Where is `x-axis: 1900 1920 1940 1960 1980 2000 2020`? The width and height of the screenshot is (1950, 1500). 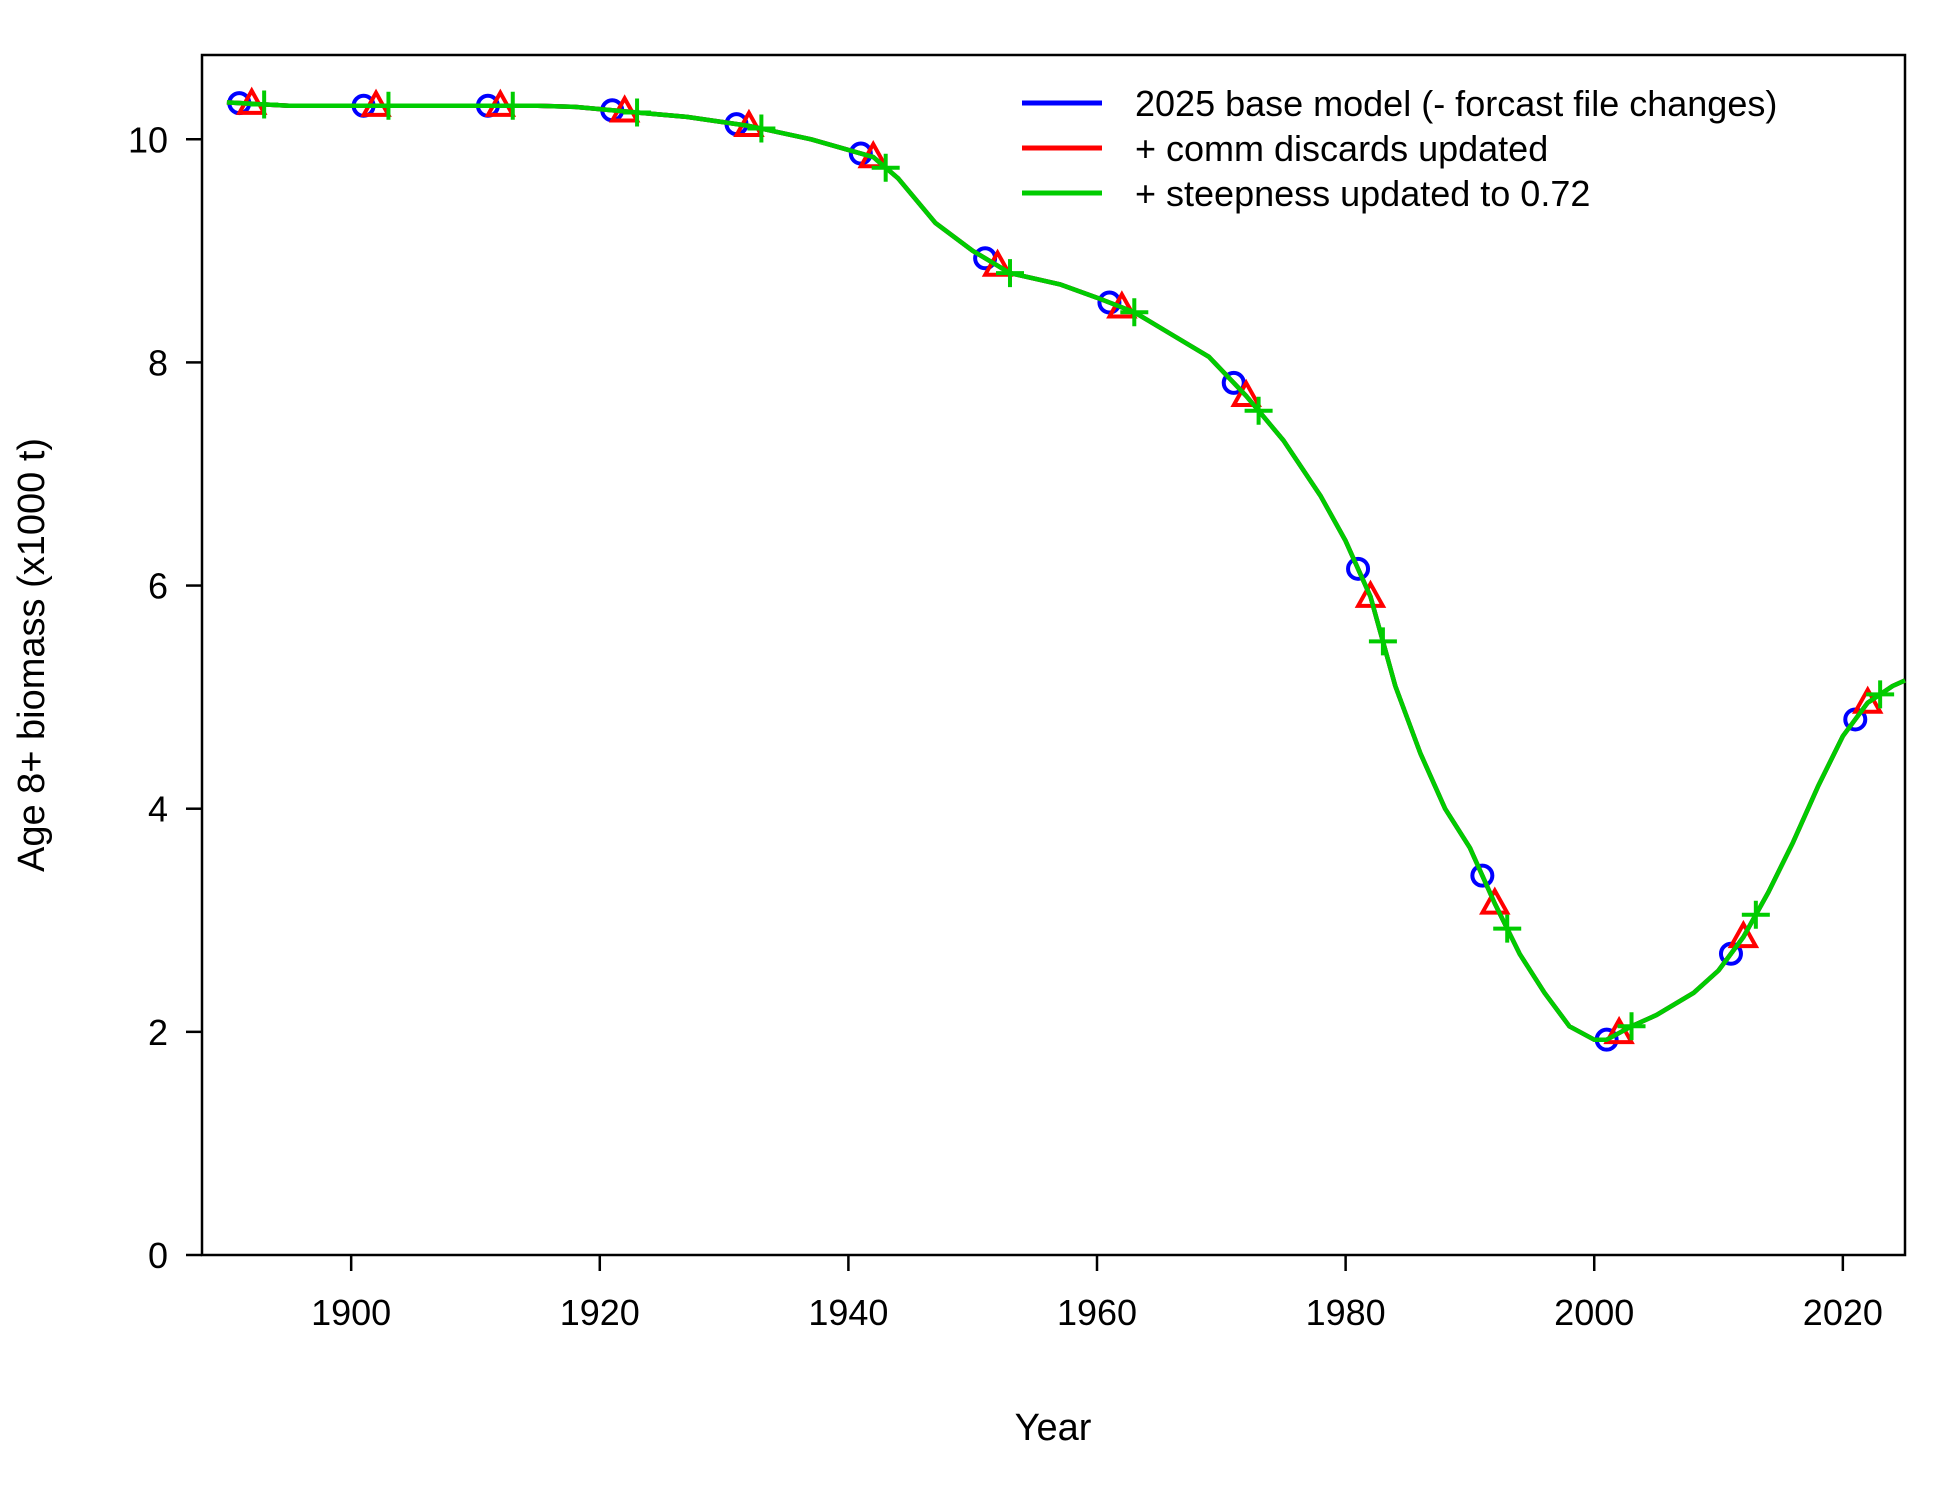
x-axis: 1900 1920 1940 1960 1980 2000 2020 is located at coordinates (1097, 1294).